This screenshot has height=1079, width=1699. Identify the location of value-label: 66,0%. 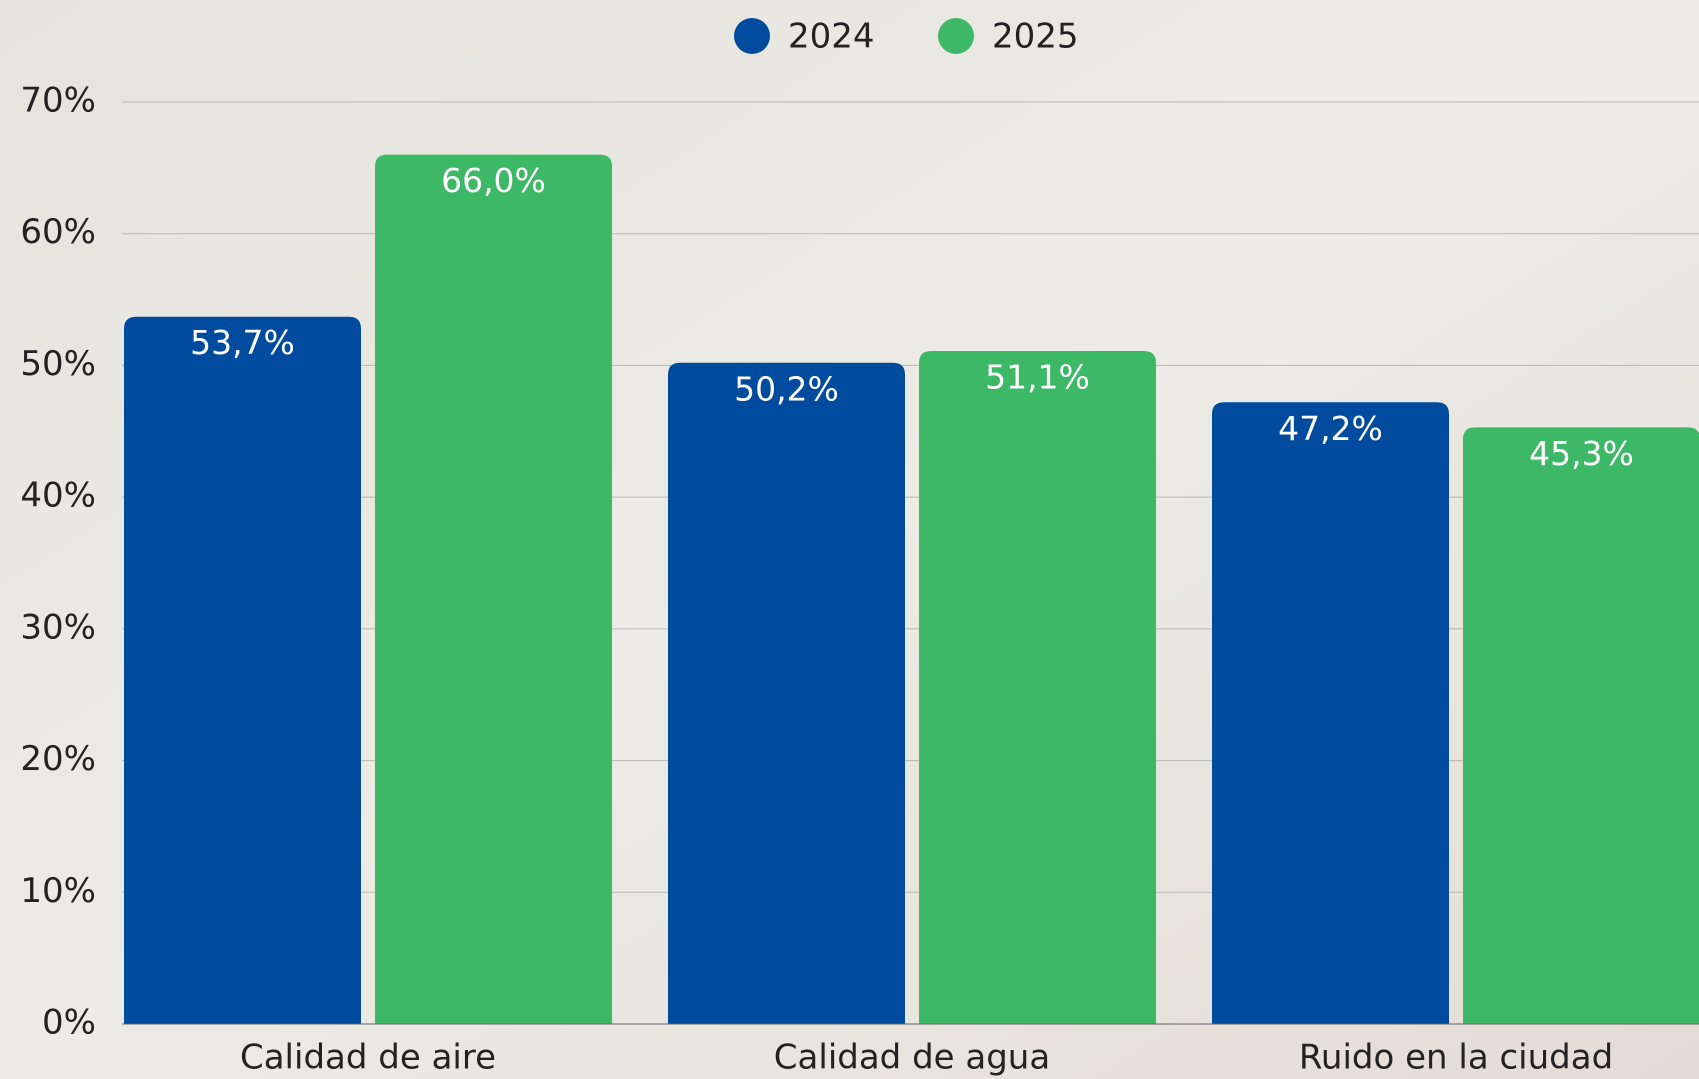
(493, 180).